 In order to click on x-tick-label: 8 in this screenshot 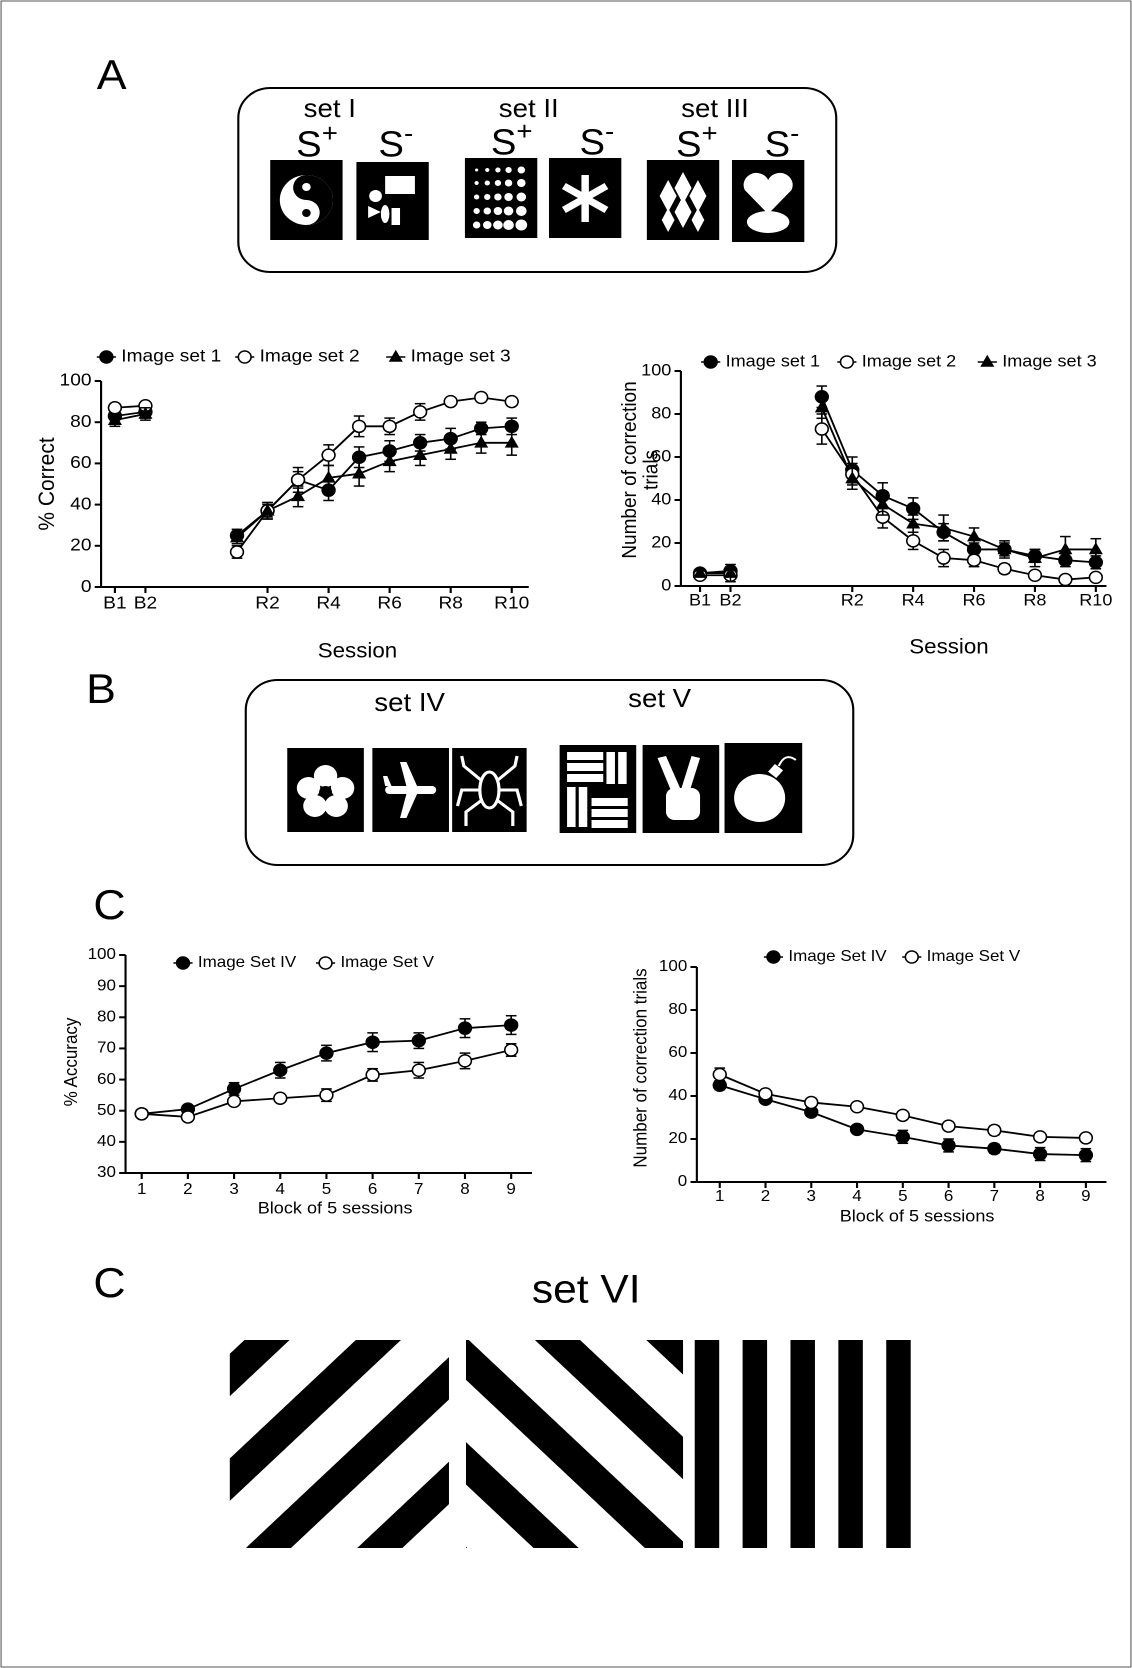, I will do `click(464, 1189)`.